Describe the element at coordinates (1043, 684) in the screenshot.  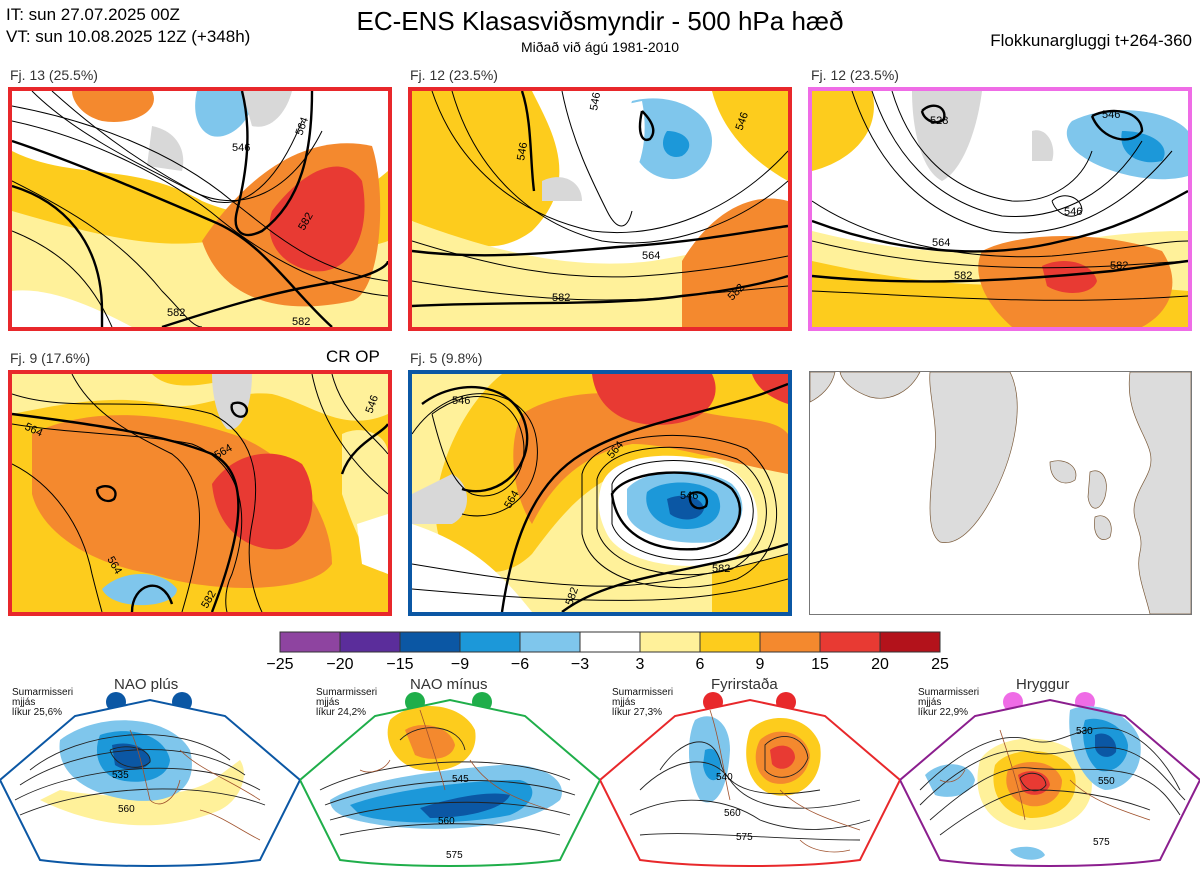
I see `regime-4-name: Hryggur` at that location.